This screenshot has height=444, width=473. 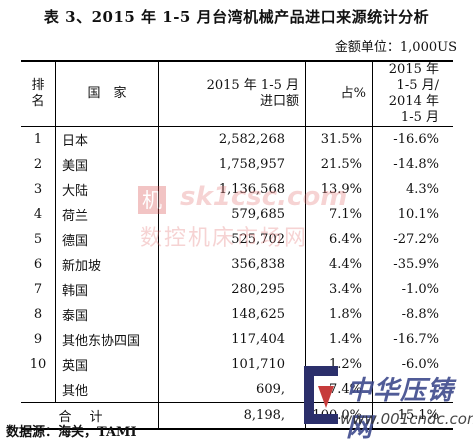 I want to click on table-row: 其他 609, 7.4%, so click(x=237, y=390).